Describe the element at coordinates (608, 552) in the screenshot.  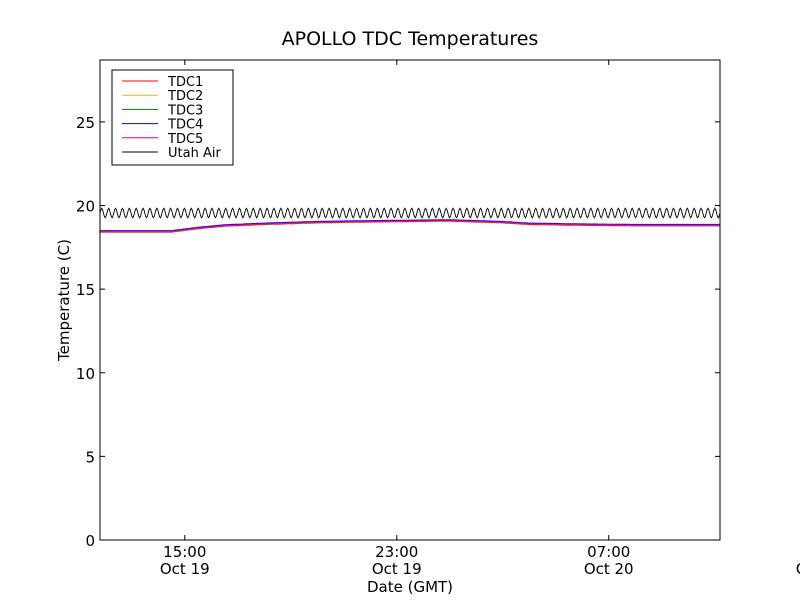
I see `x-tick-time-label: 07:00` at that location.